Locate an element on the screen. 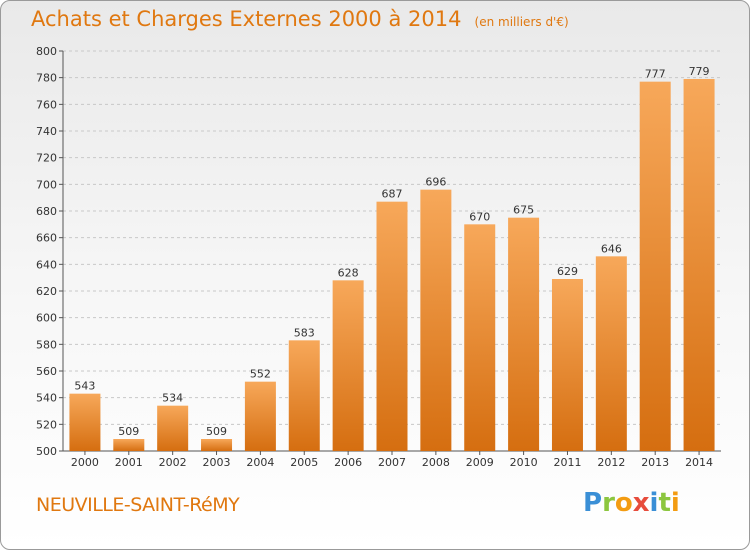 This screenshot has height=550, width=750. x-tick-label: 2005 is located at coordinates (304, 462).